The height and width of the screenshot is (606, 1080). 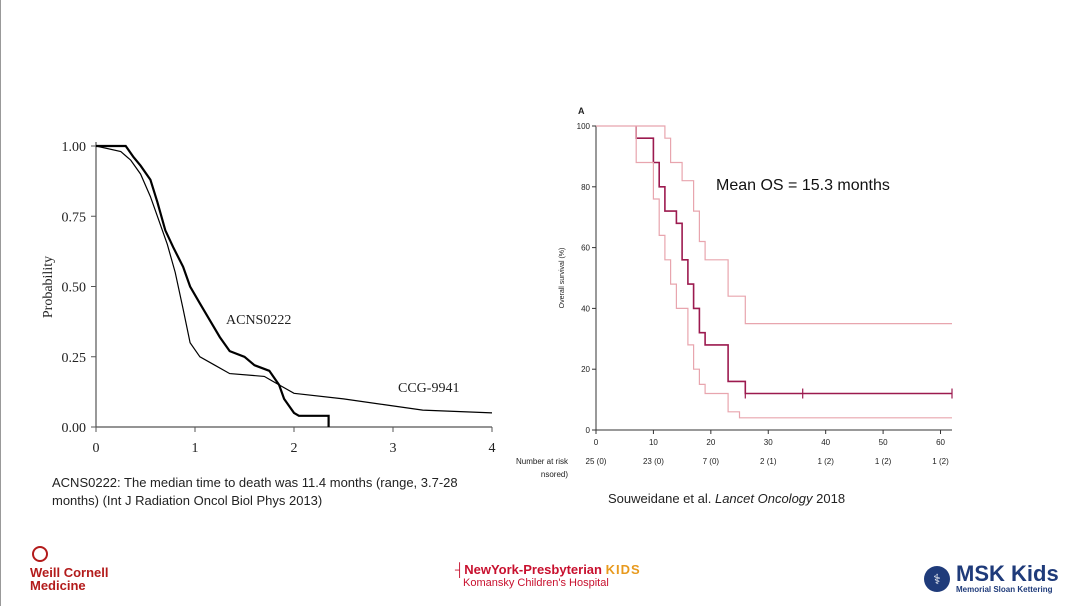 I want to click on right-x-tick-label: 40, so click(x=825, y=442).